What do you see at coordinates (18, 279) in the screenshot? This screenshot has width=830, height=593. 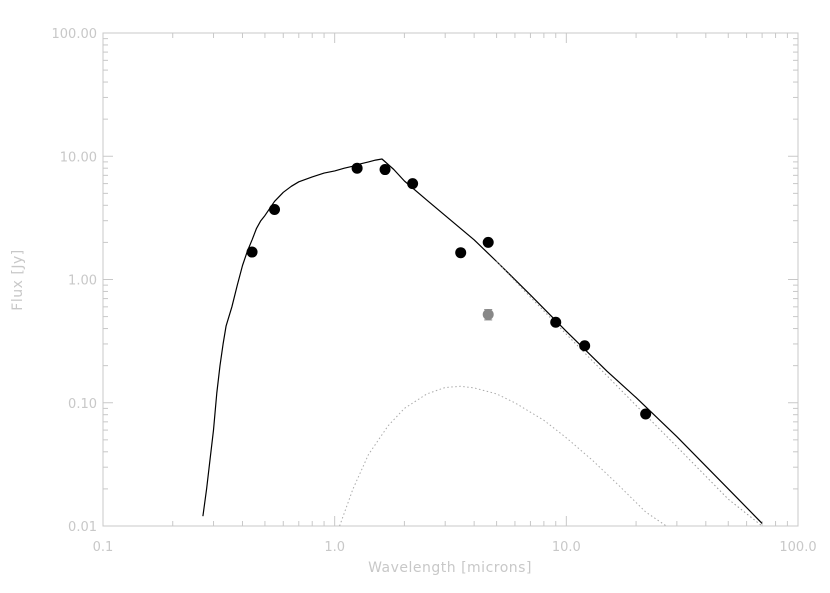 I see `y-axis-label: Flux [Jy]` at bounding box center [18, 279].